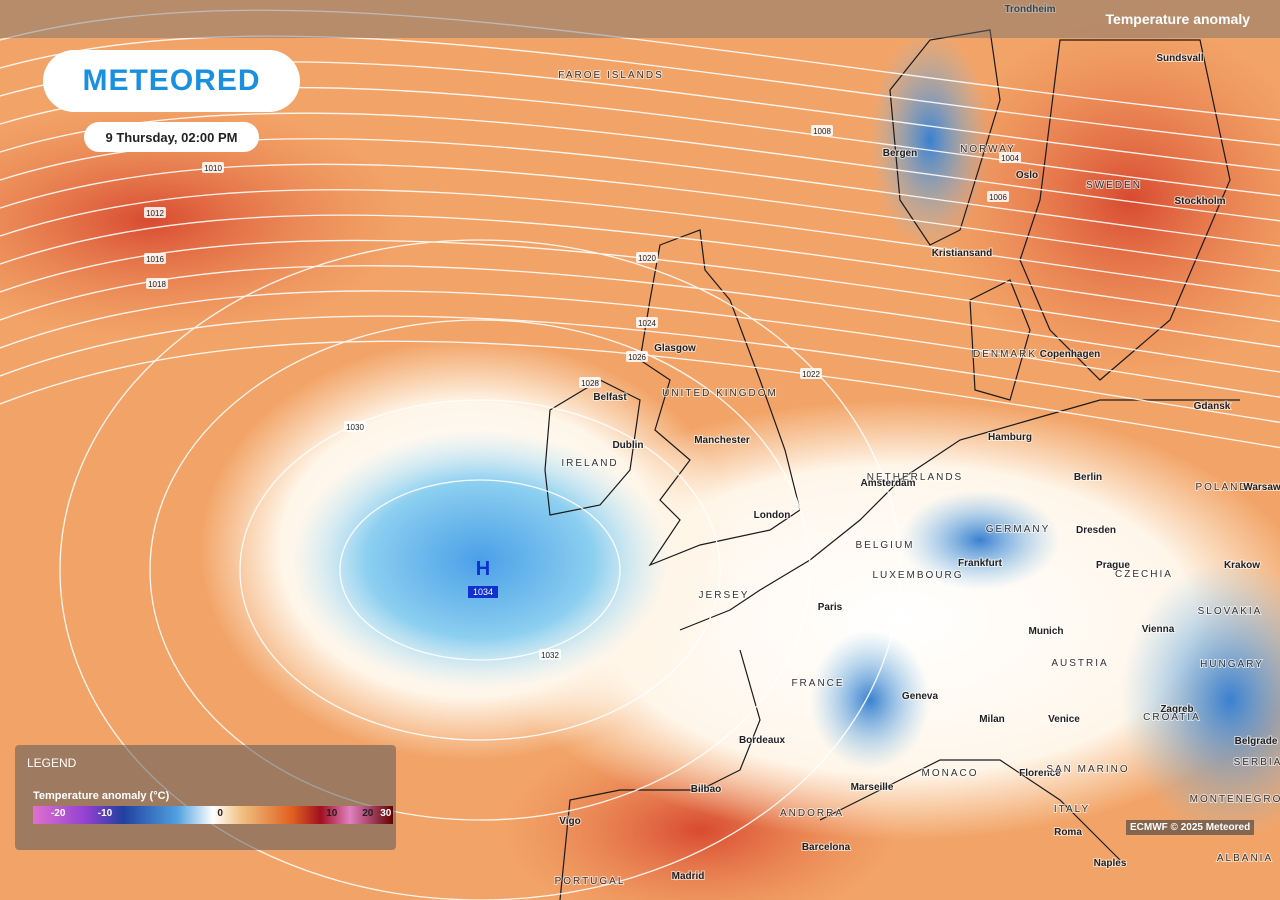 This screenshot has width=1280, height=900. What do you see at coordinates (52, 763) in the screenshot?
I see `legend-title: LEGEND` at bounding box center [52, 763].